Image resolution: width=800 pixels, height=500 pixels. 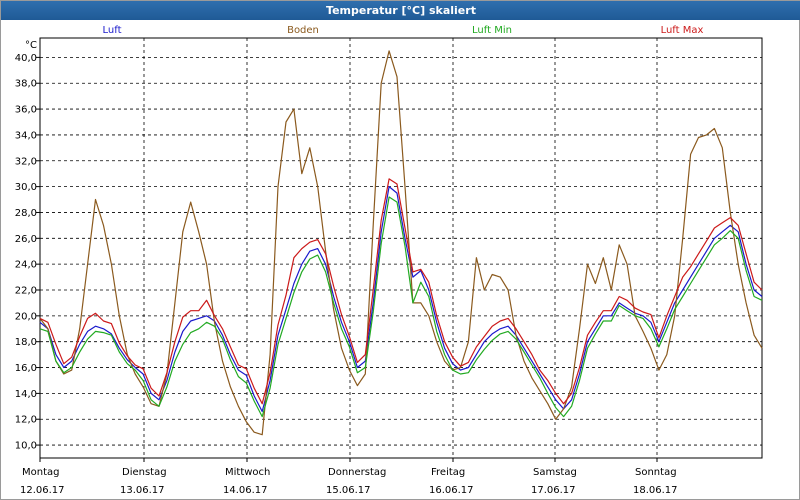 What do you see at coordinates (400, 10) in the screenshot?
I see `window-title: Temperatur [°C] skaliert` at bounding box center [400, 10].